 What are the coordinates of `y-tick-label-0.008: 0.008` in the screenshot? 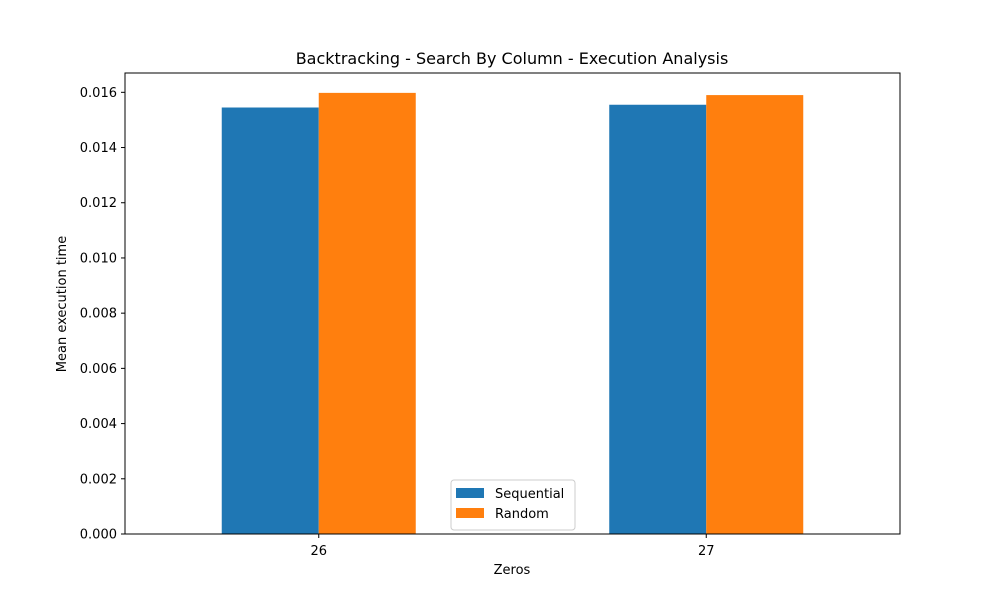 It's located at (98, 314).